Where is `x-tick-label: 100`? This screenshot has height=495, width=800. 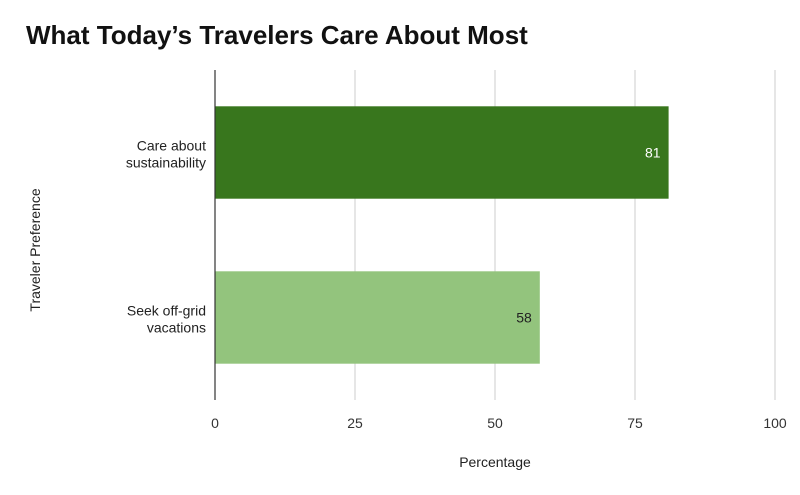 x-tick-label: 100 is located at coordinates (775, 423).